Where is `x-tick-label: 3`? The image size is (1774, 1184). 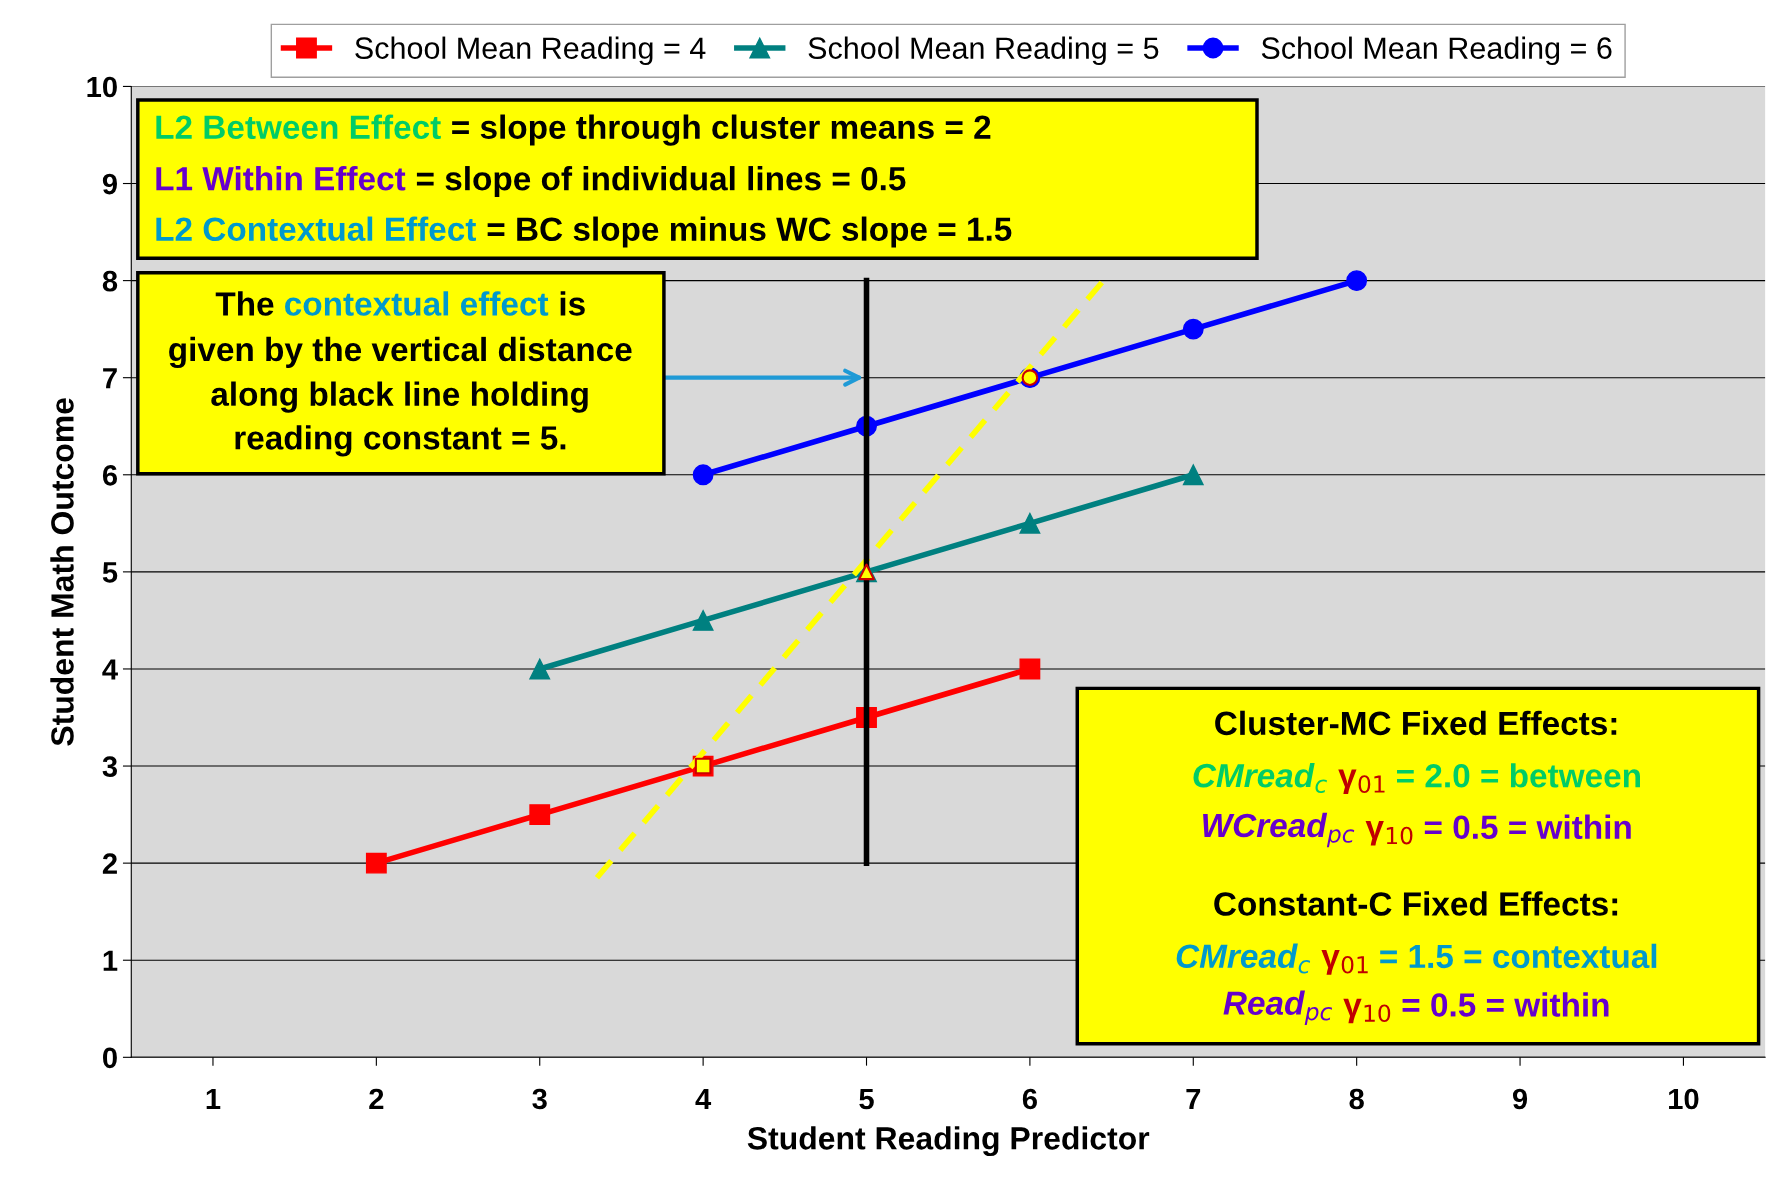 x-tick-label: 3 is located at coordinates (539, 1099).